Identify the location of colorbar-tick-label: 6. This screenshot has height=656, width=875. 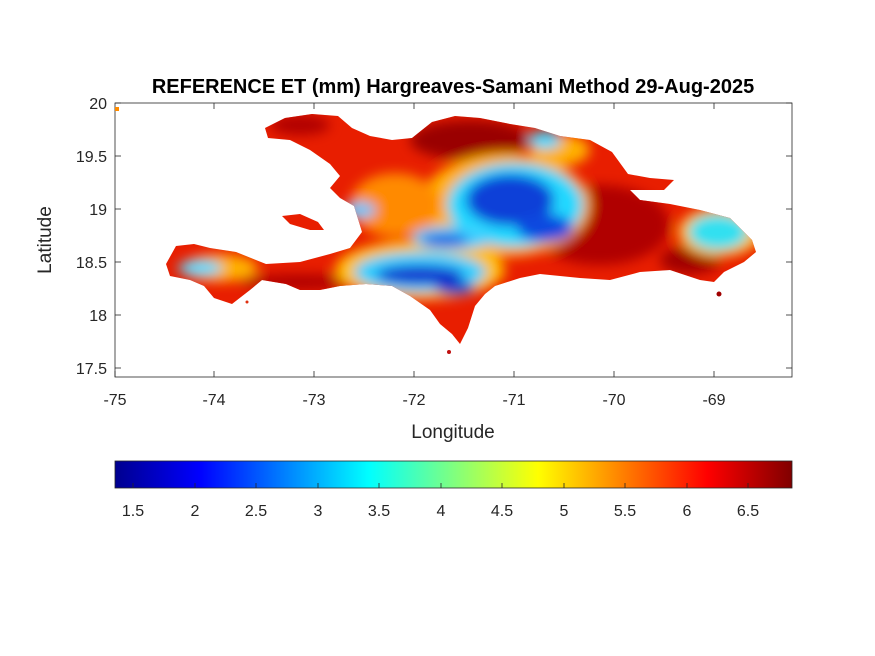
(687, 511).